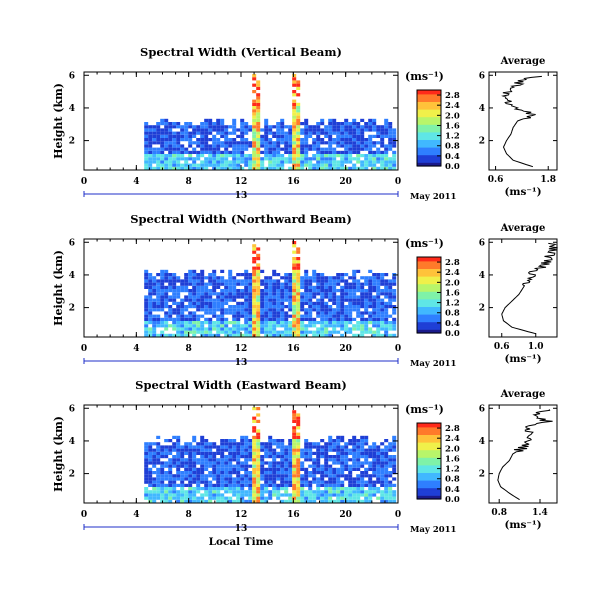 Image resolution: width=613 pixels, height=598 pixels. Describe the element at coordinates (452, 283) in the screenshot. I see `colorbar-tick-label: 2.0` at that location.